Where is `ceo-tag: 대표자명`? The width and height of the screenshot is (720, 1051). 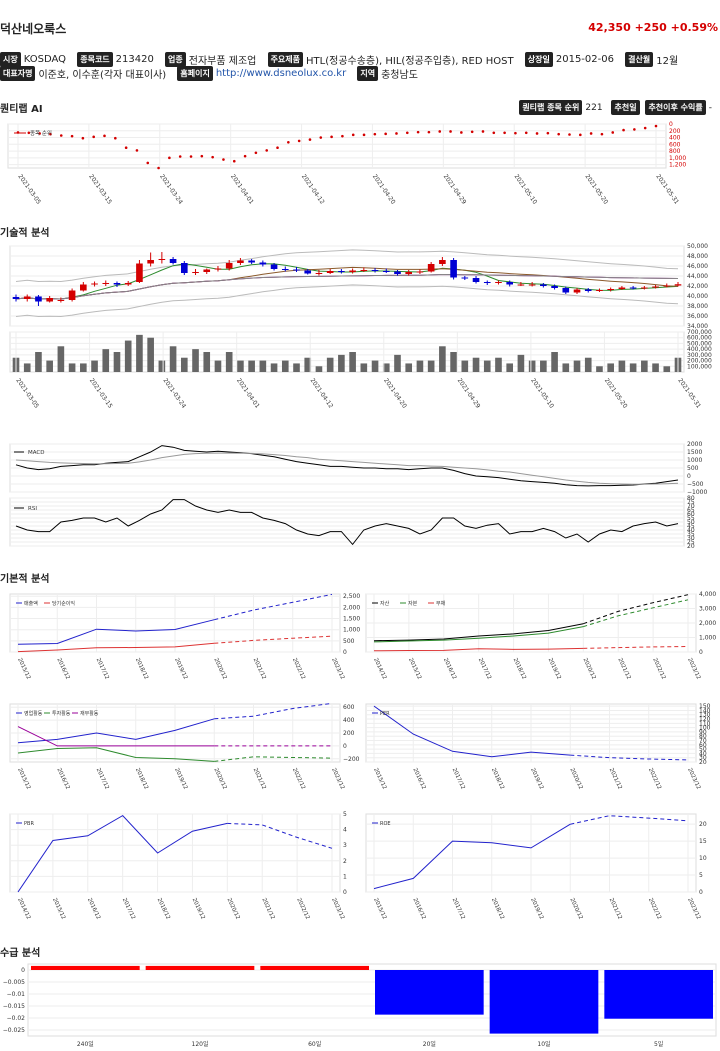
ceo-tag: 대표자명 is located at coordinates (18, 73).